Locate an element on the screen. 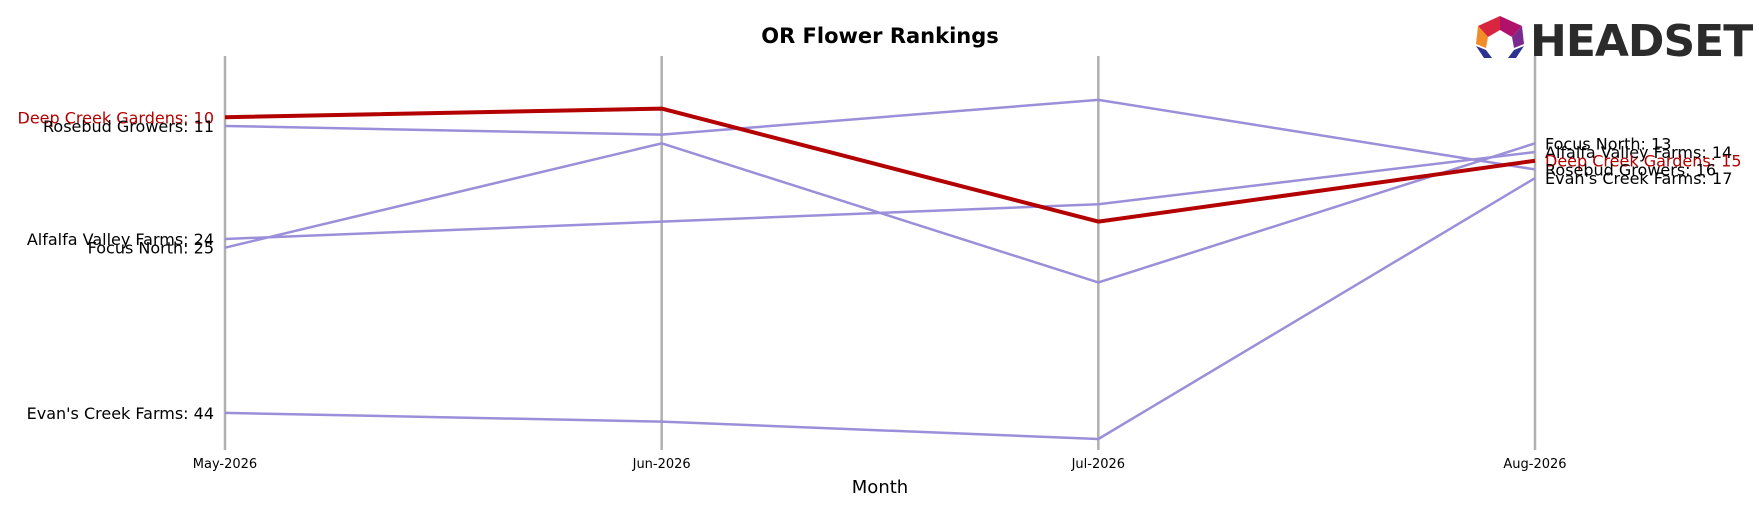 Image resolution: width=1759 pixels, height=506 pixels. right-rank-label: Deep Creek Gardens: 15 is located at coordinates (1643, 161).